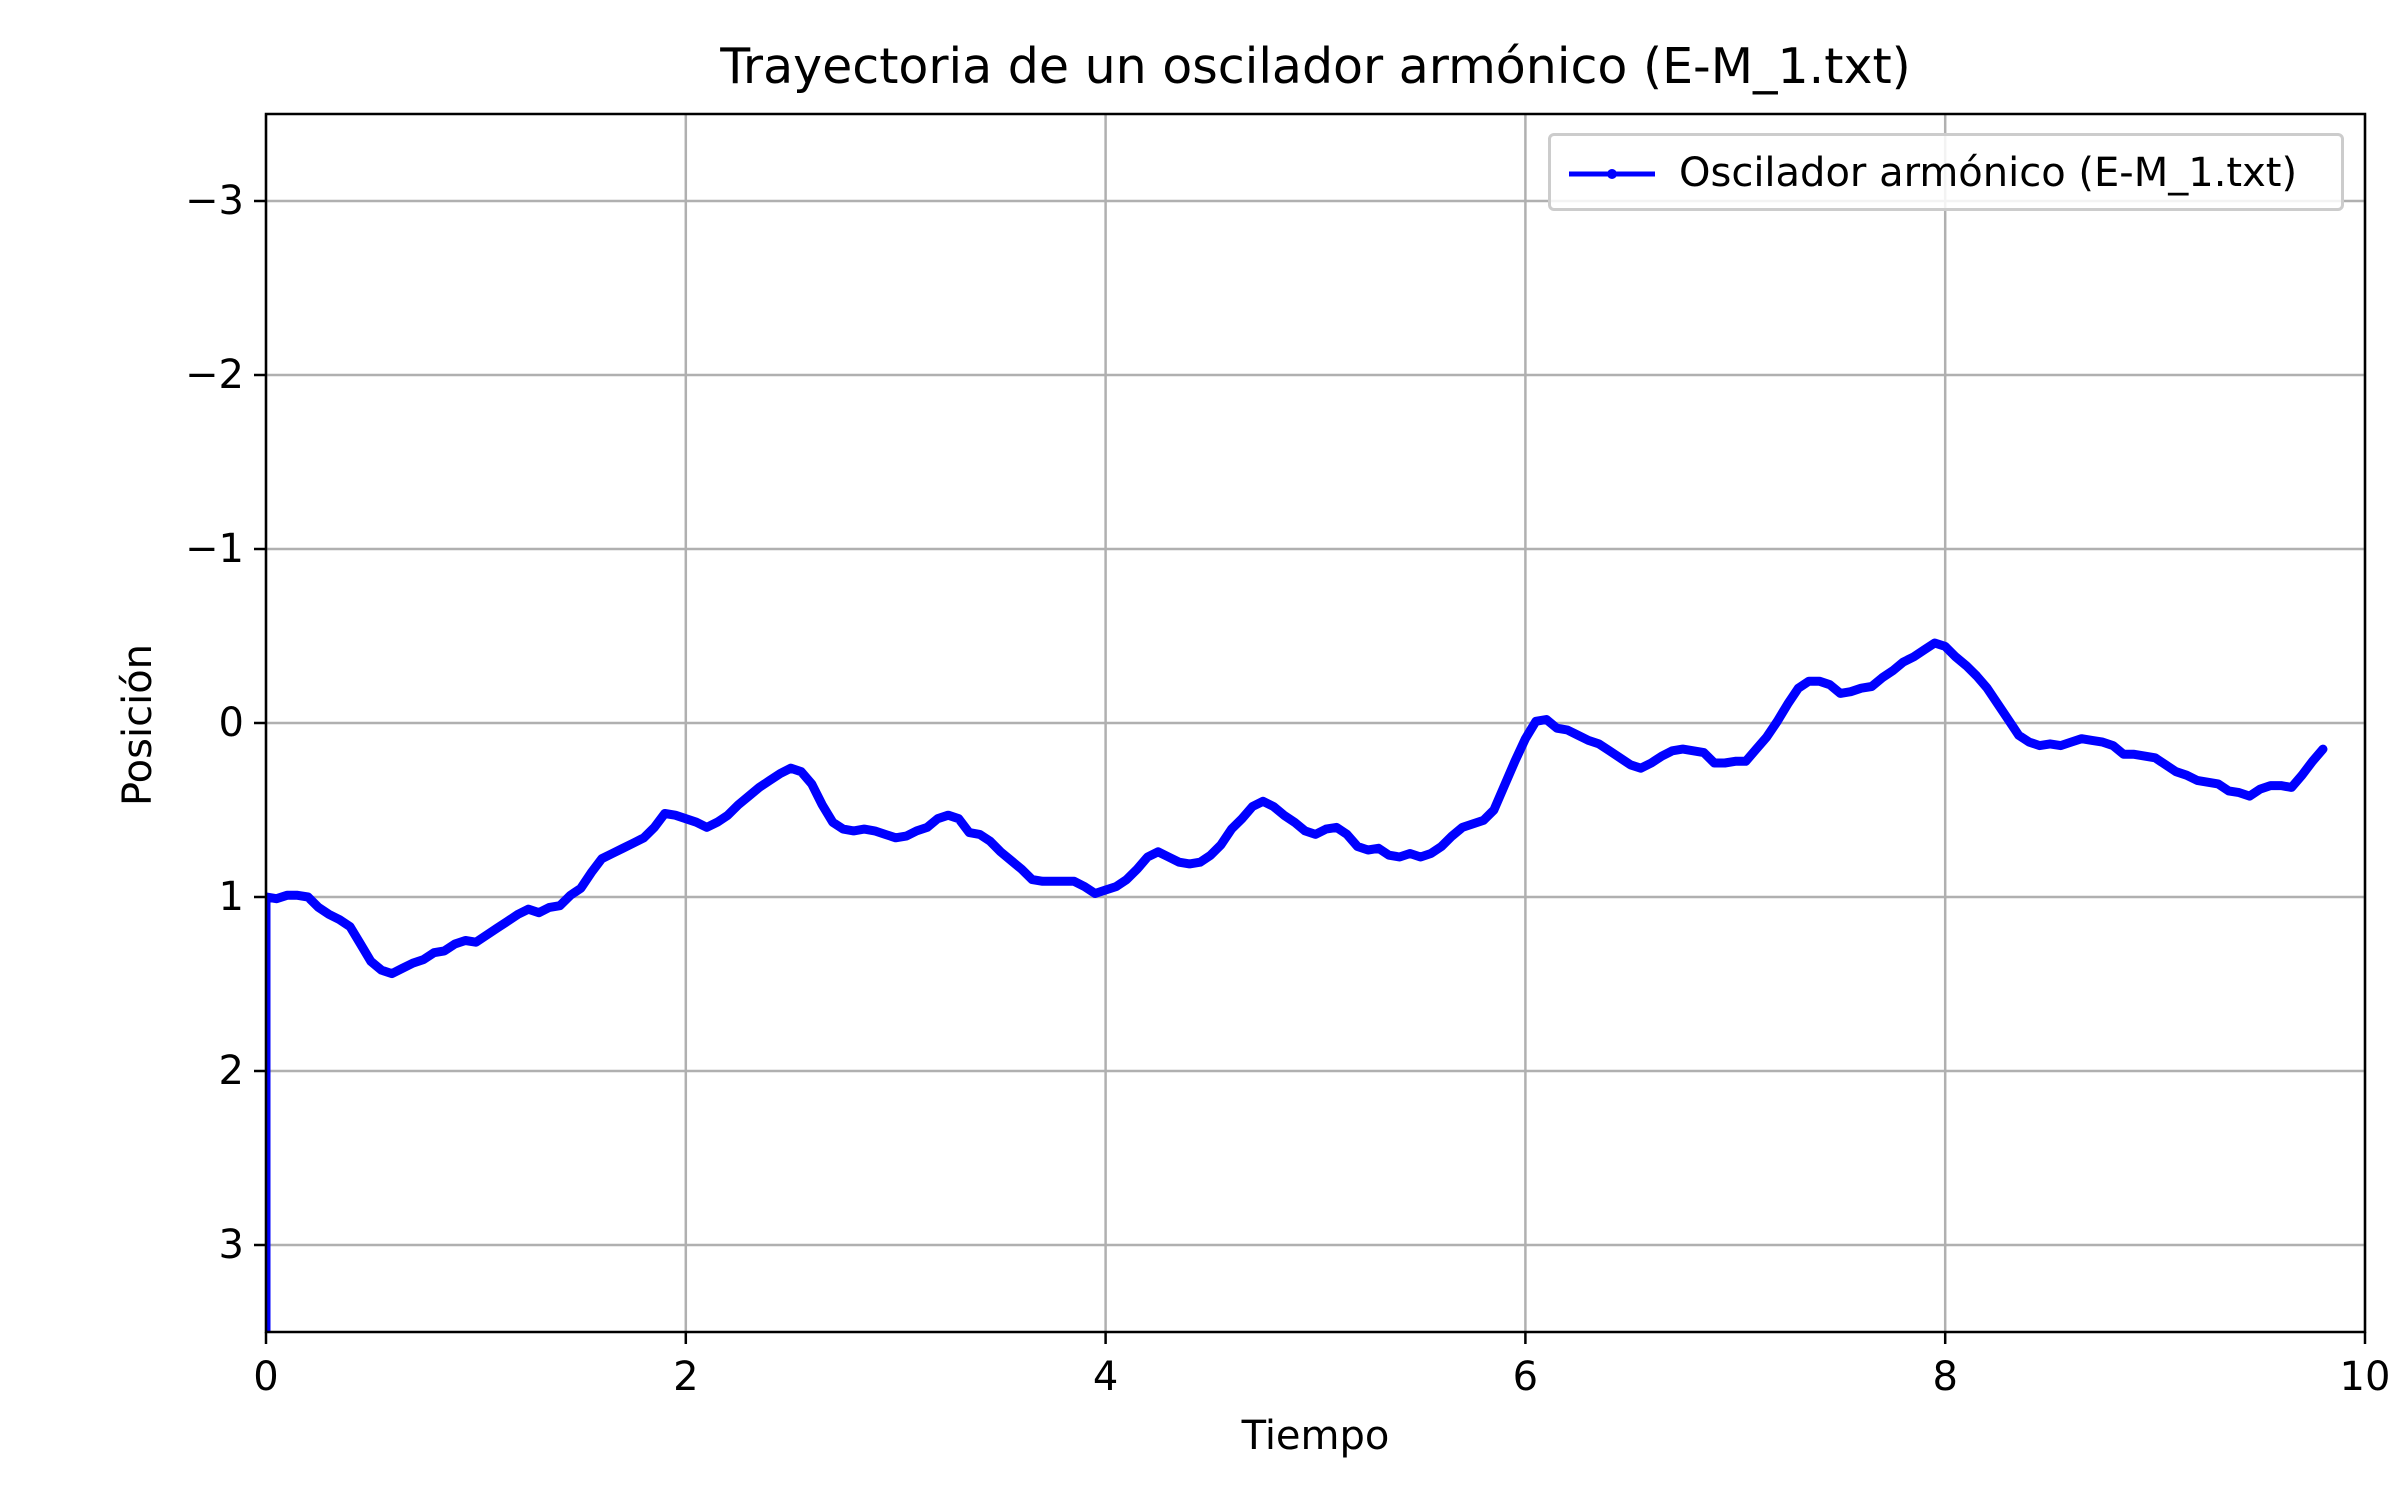 Image resolution: width=2400 pixels, height=1500 pixels. Describe the element at coordinates (214, 549) in the screenshot. I see `y-tick-label: −1` at that location.